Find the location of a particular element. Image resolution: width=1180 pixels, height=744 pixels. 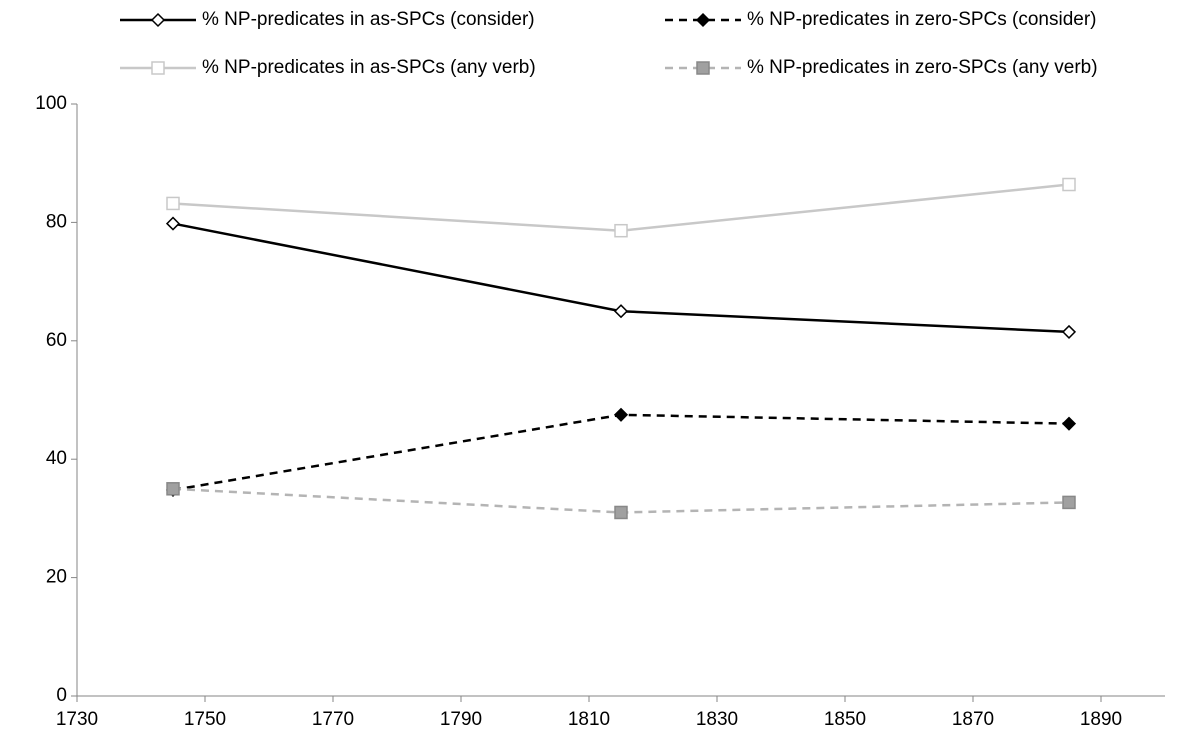

x-tick-label: 1730 is located at coordinates (77, 719).